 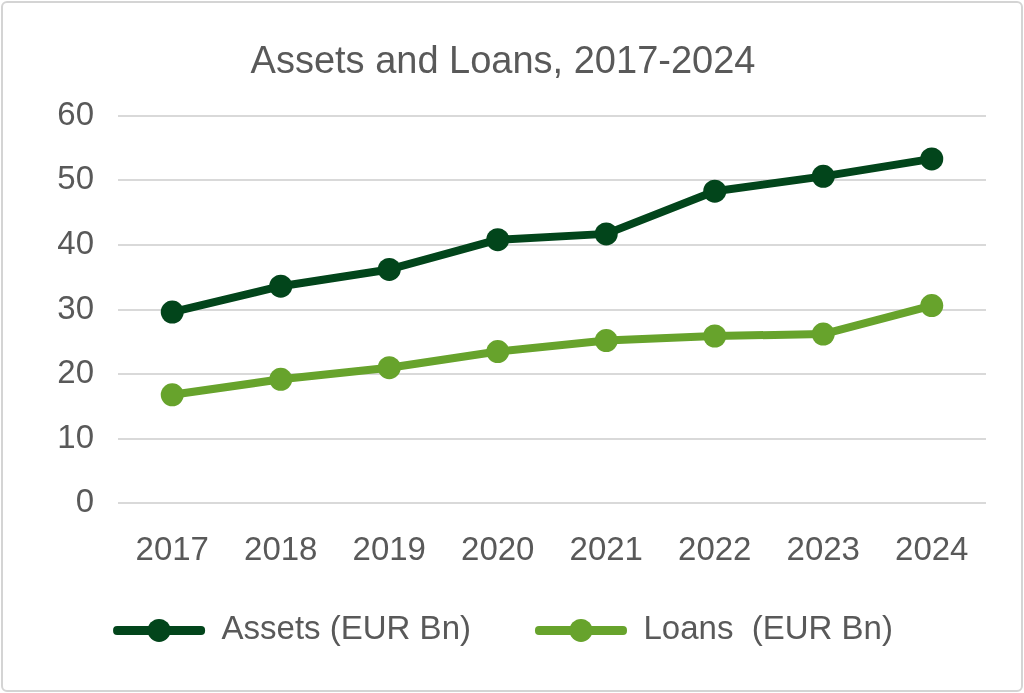 What do you see at coordinates (75, 242) in the screenshot?
I see `y-tick-label: 40` at bounding box center [75, 242].